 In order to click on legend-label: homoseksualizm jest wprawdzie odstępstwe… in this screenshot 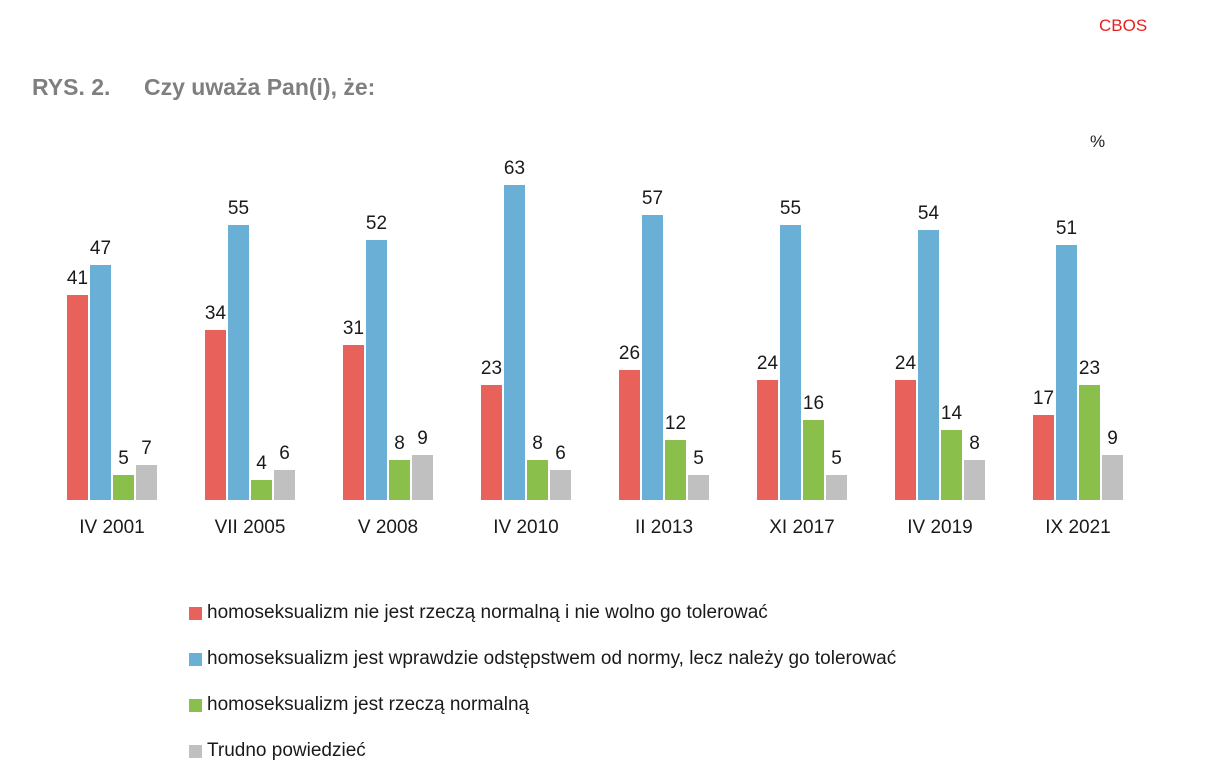, I will do `click(552, 658)`.